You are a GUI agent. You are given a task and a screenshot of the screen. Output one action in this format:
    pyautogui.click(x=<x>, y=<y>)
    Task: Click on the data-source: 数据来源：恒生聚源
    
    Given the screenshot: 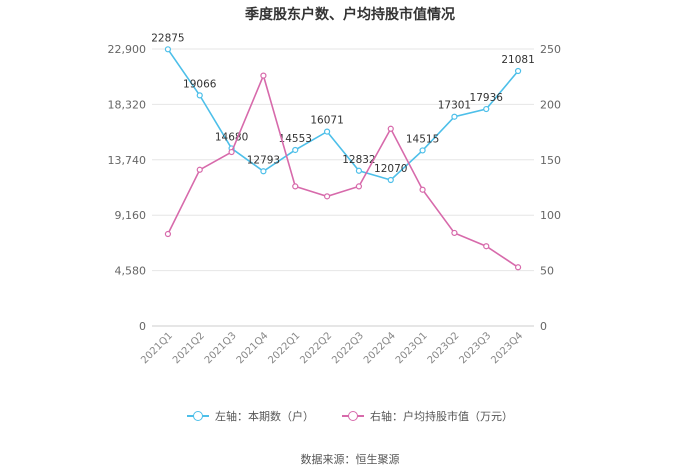 What is the action you would take?
    pyautogui.click(x=350, y=459)
    